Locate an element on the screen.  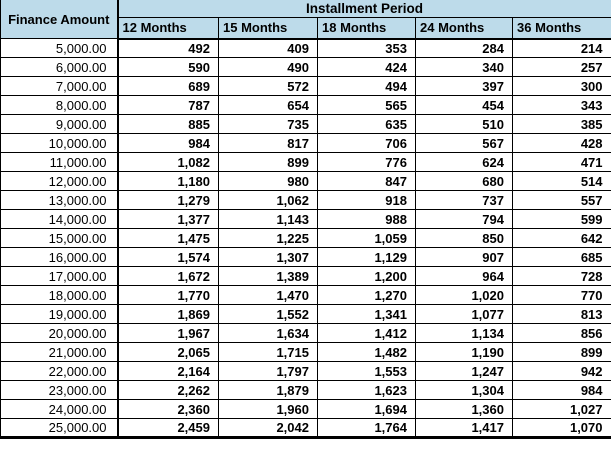
finance-amount-cell: 5,000.00 is located at coordinates (59, 48).